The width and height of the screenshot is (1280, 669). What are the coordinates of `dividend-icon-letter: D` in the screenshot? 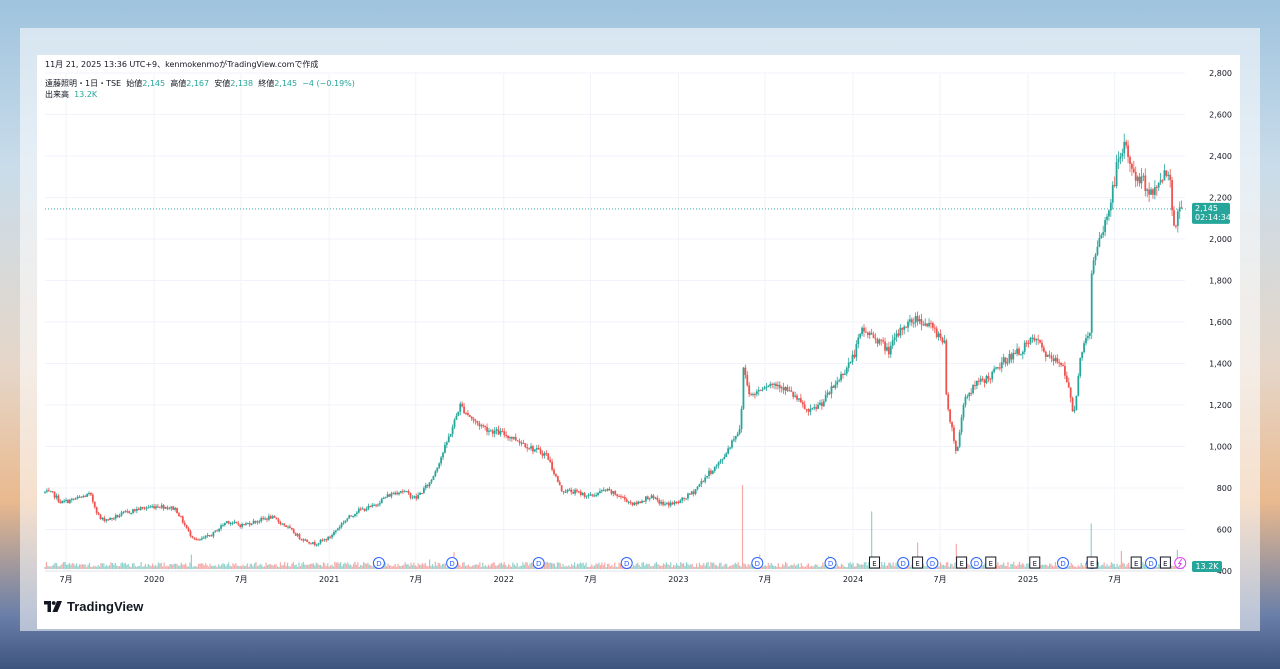 It's located at (378, 564).